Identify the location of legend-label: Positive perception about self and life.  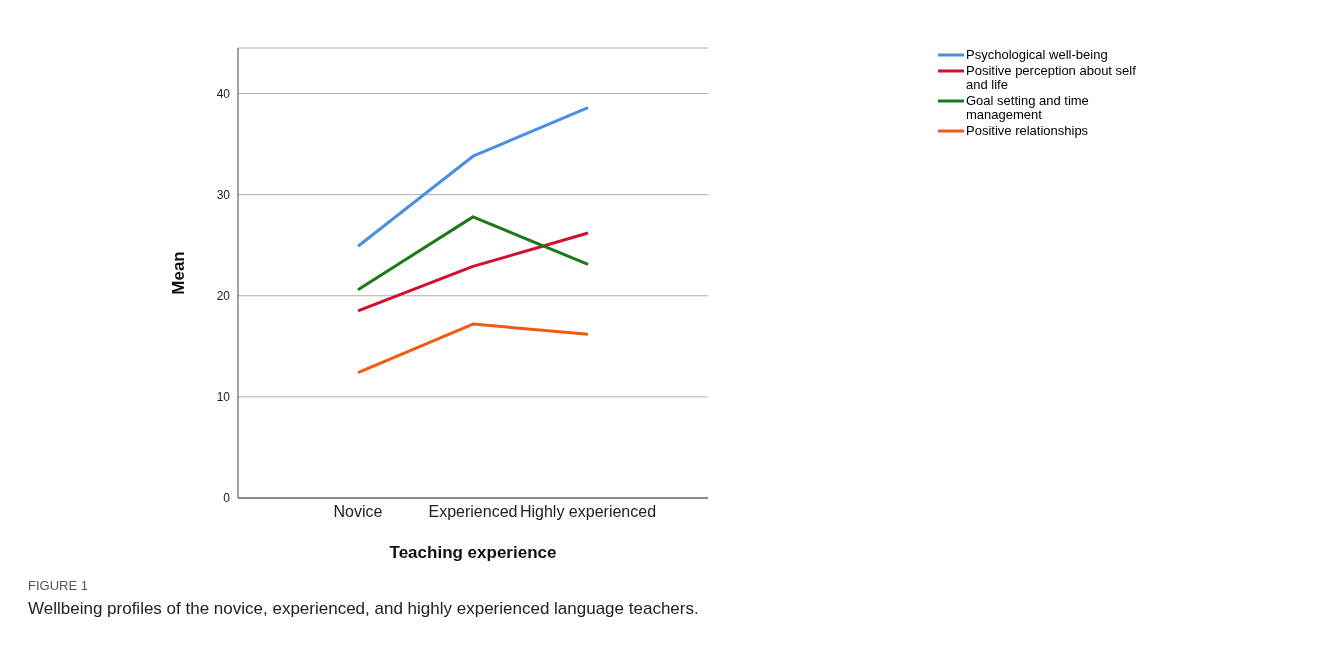
(1051, 77).